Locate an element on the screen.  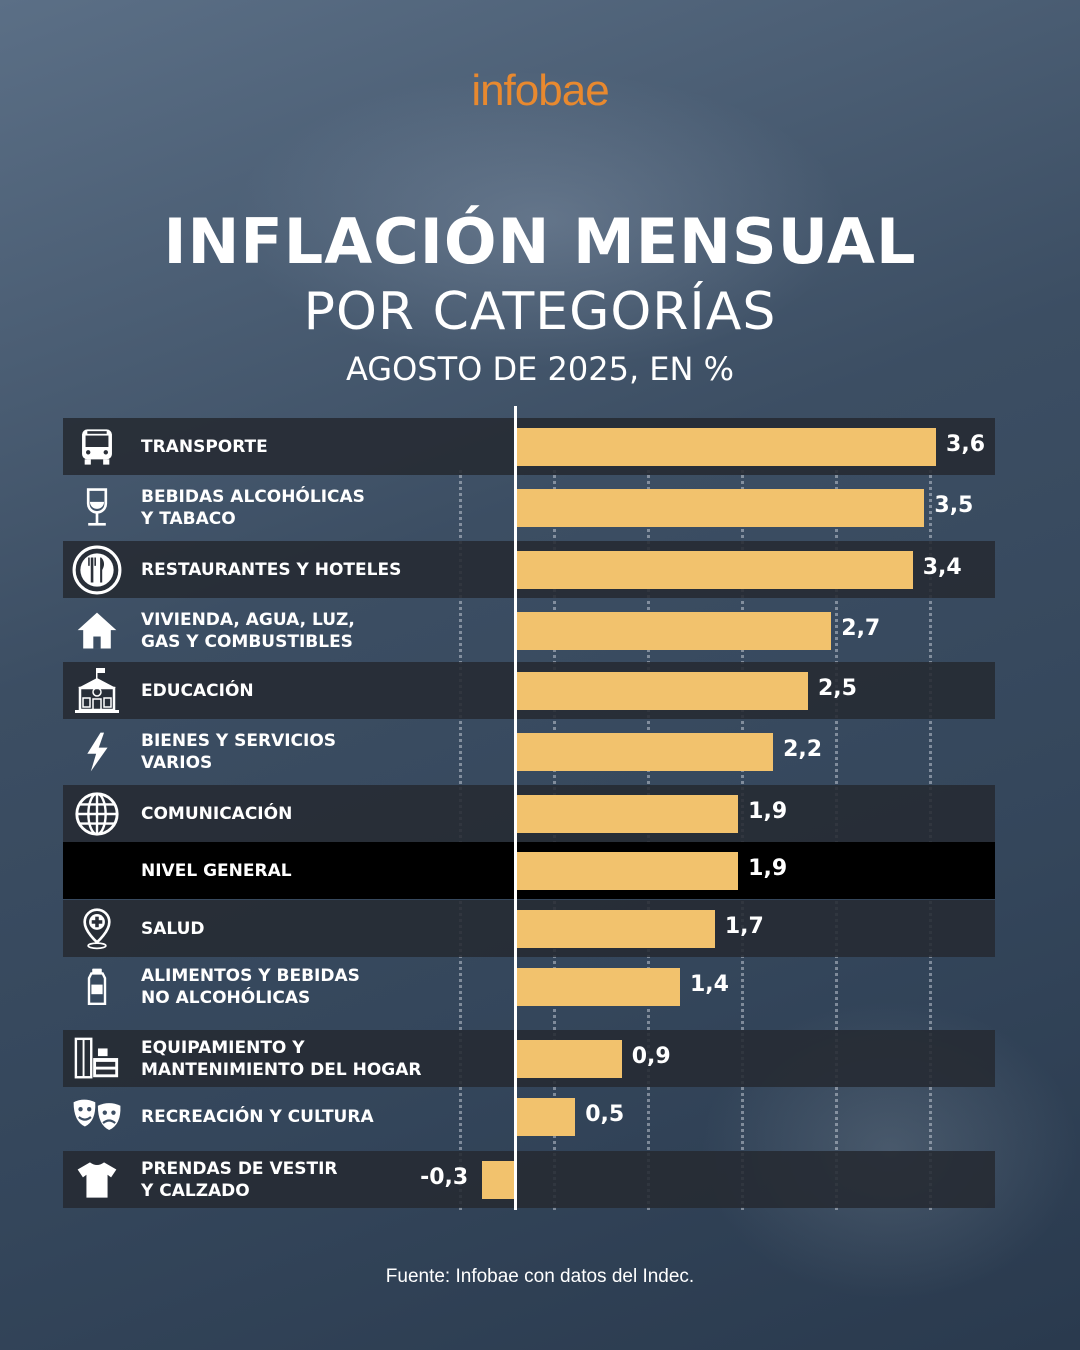
chart-title: INFLACIÓN MENSUAL is located at coordinates (540, 241).